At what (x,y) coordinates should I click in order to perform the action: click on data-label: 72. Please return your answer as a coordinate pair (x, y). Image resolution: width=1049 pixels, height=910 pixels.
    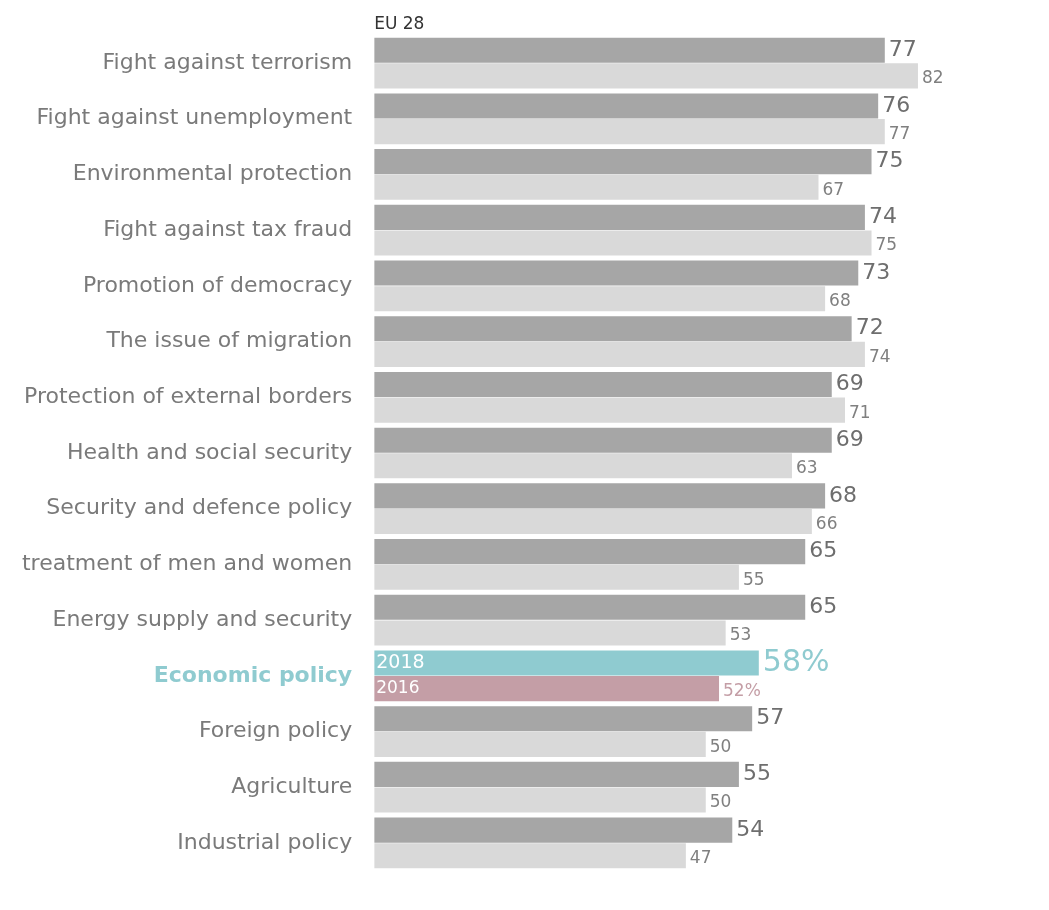
    Looking at the image, I should click on (869, 327).